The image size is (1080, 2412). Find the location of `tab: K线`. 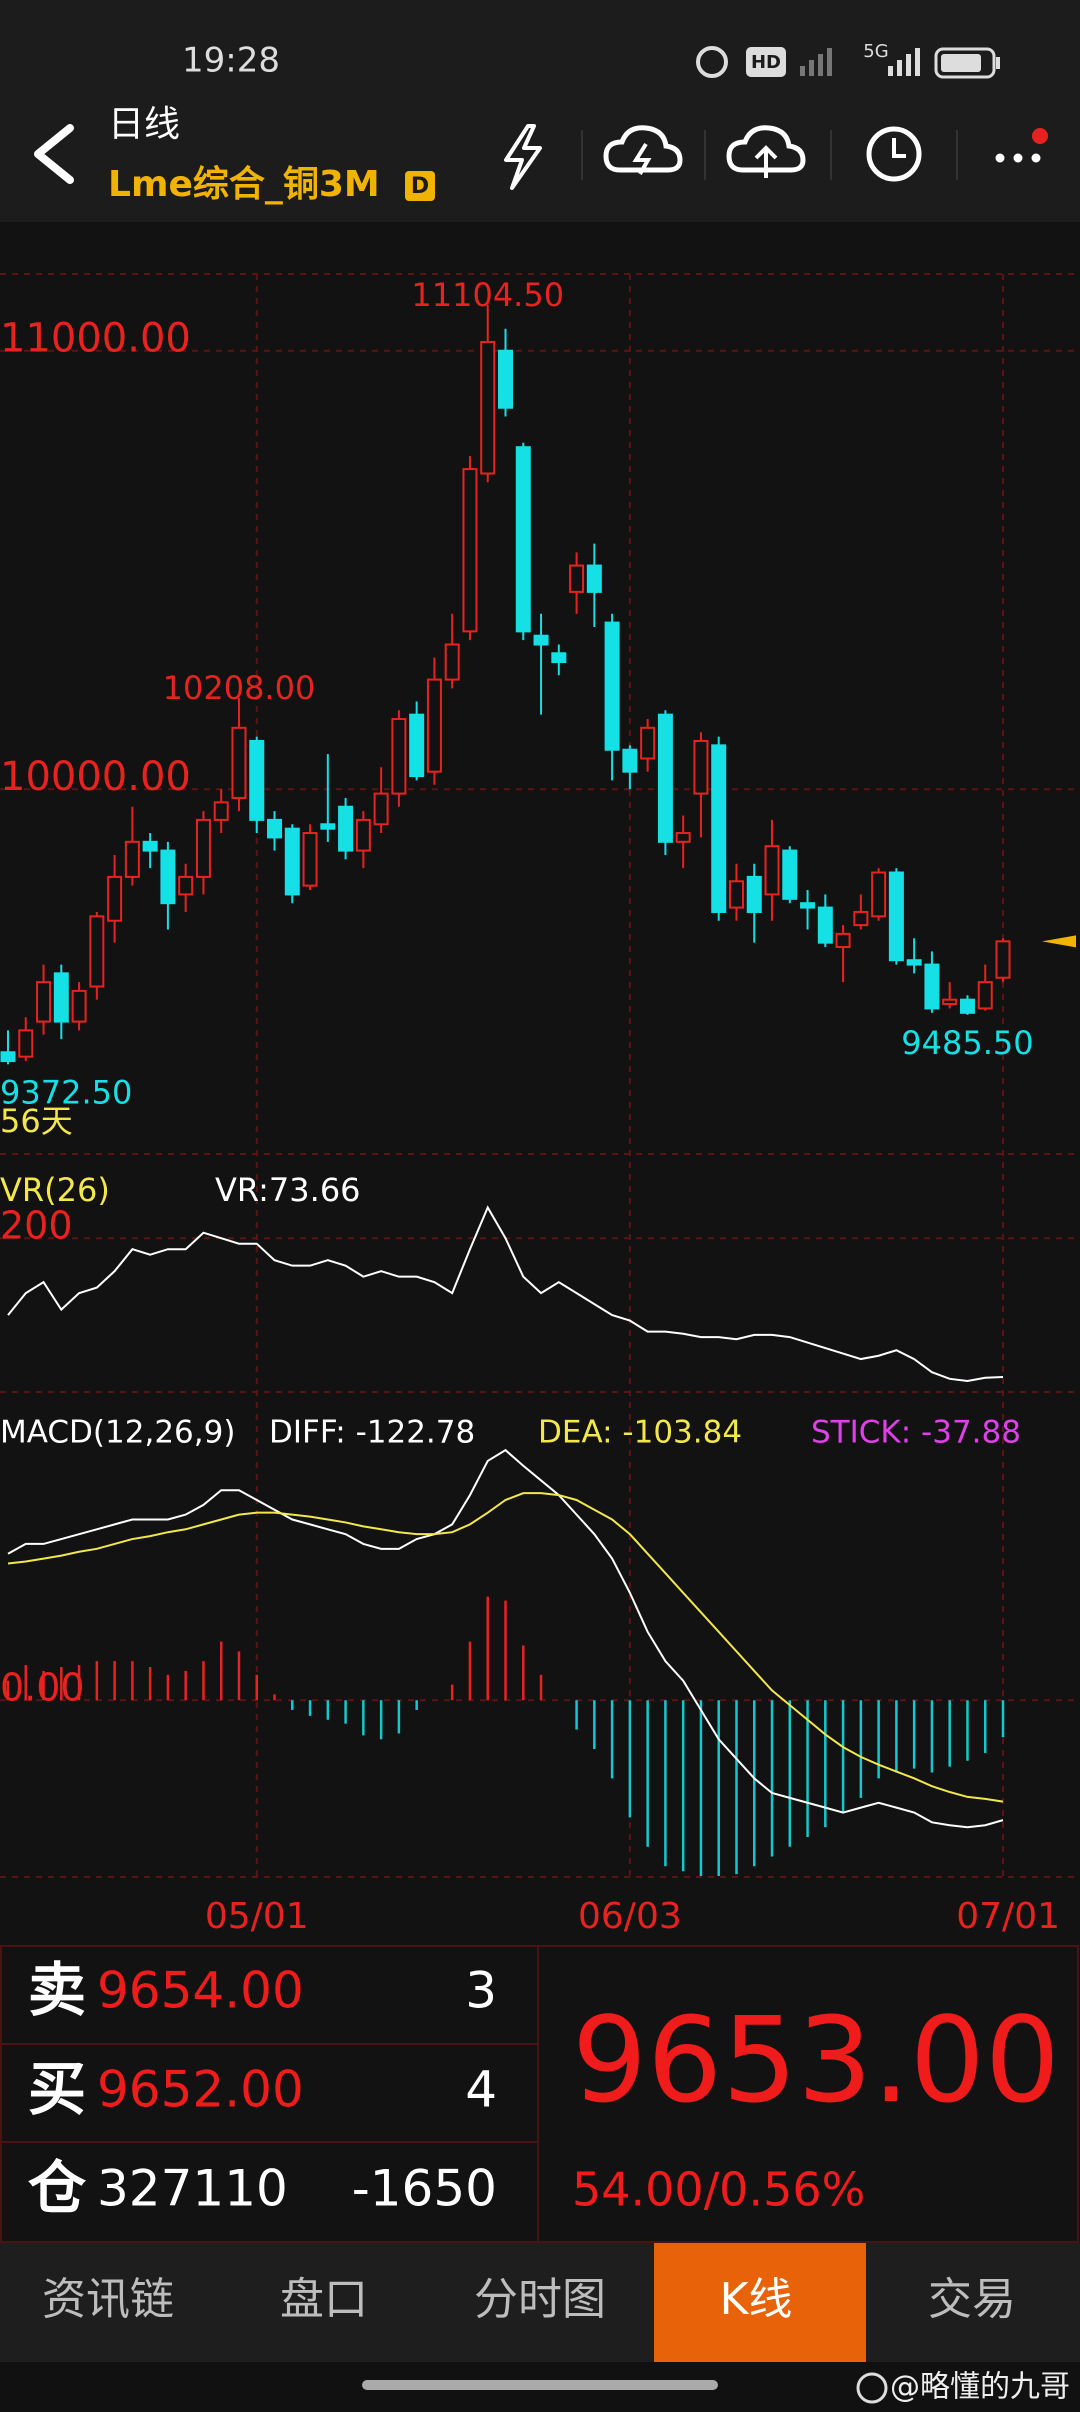

tab: K线 is located at coordinates (756, 2299).